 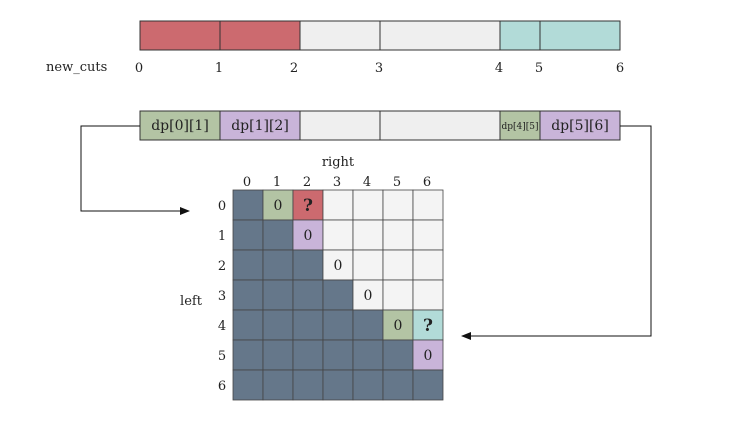 What do you see at coordinates (556, 232) in the screenshot?
I see `right-arrow` at bounding box center [556, 232].